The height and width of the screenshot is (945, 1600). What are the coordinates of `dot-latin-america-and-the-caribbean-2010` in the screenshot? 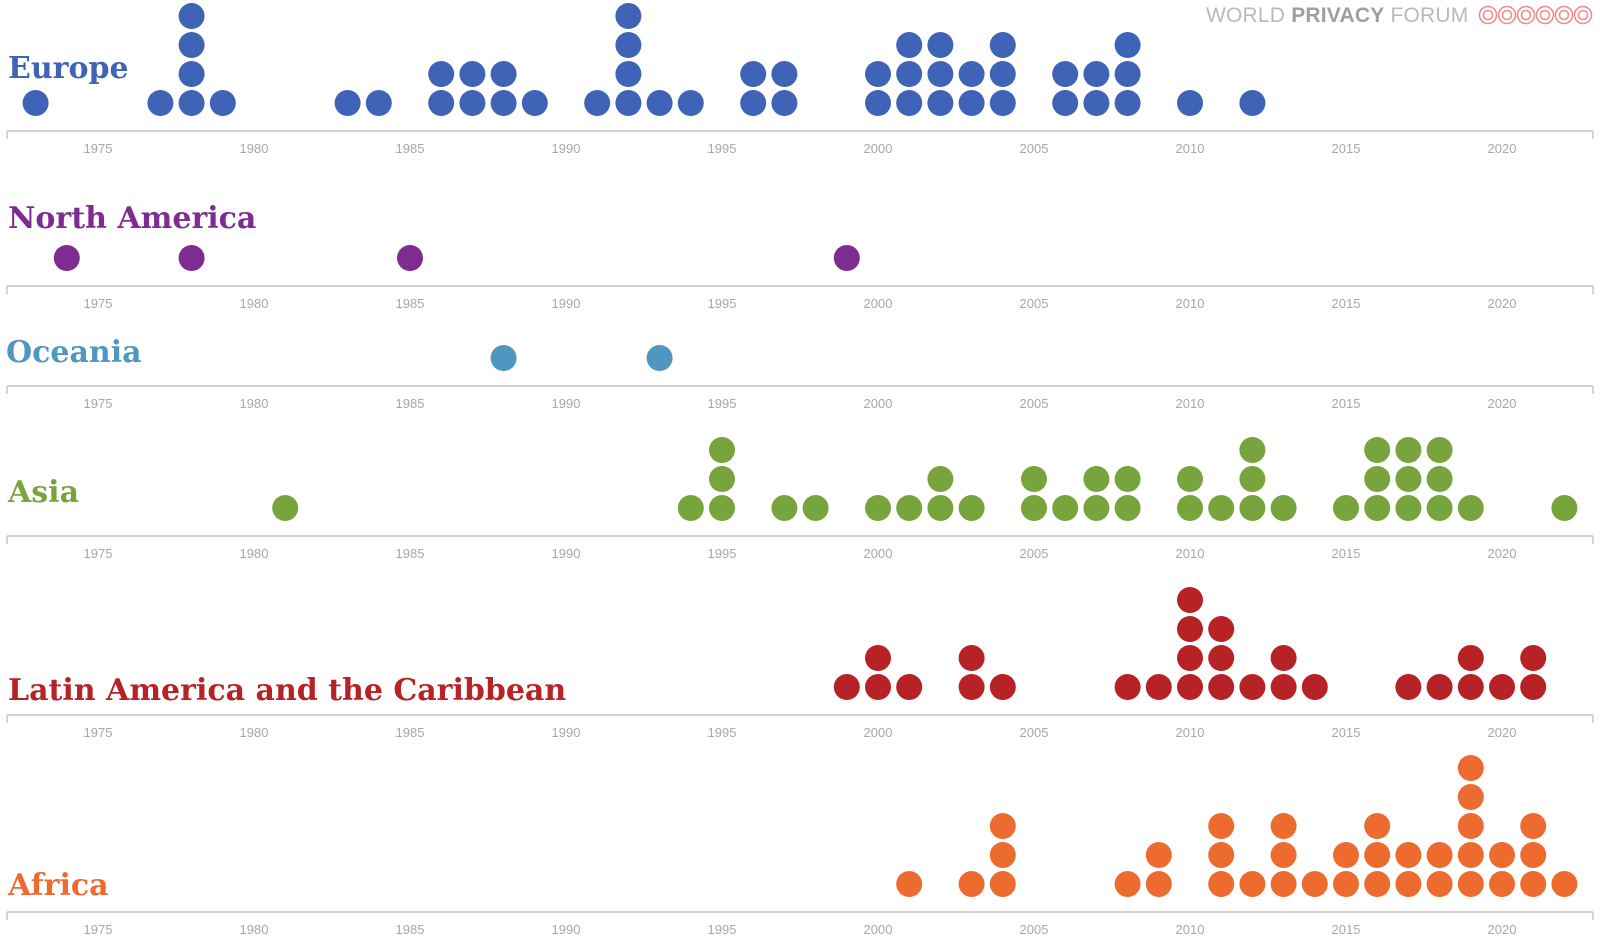 It's located at (1190, 687).